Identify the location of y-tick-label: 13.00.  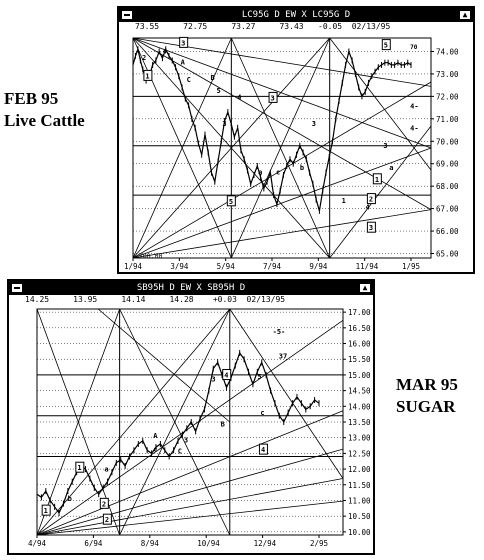
(359, 438).